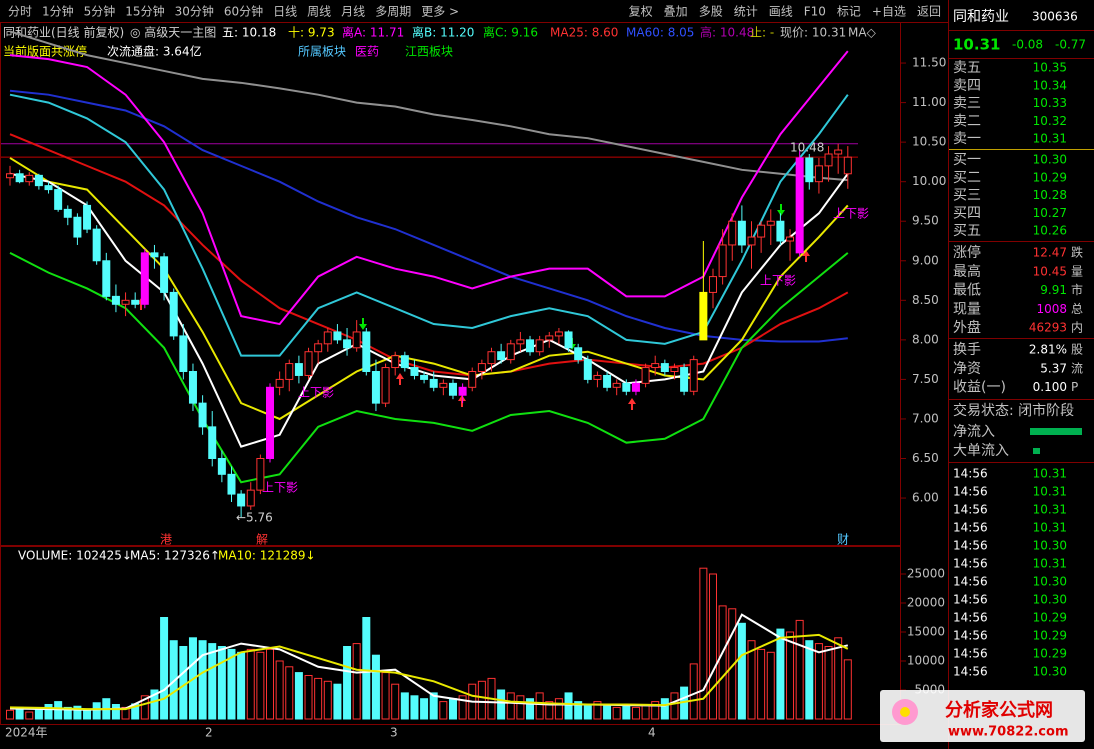 The image size is (1094, 749). I want to click on legend-item: MA◇, so click(862, 33).